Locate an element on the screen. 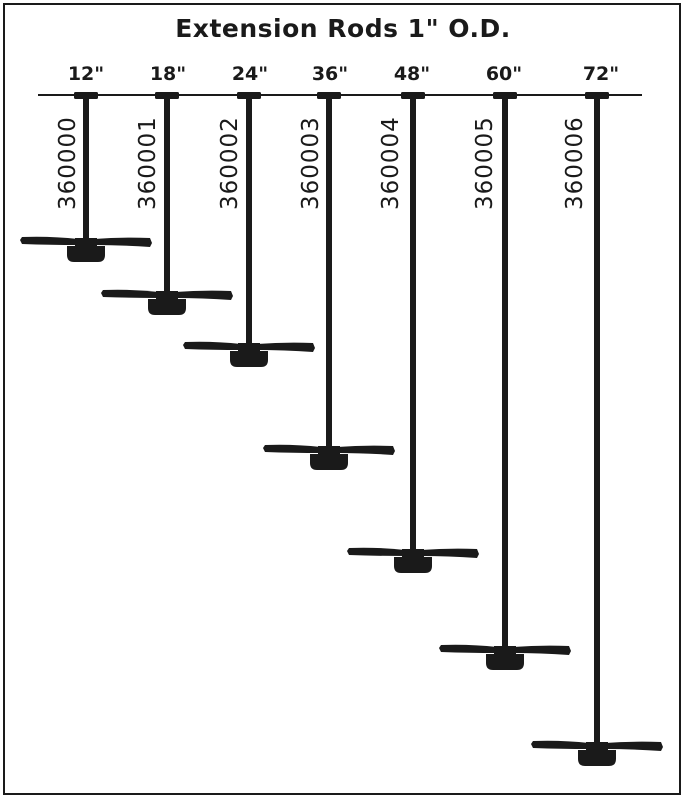 This screenshot has width=686, height=800. rod-length-label: 18" is located at coordinates (168, 74).